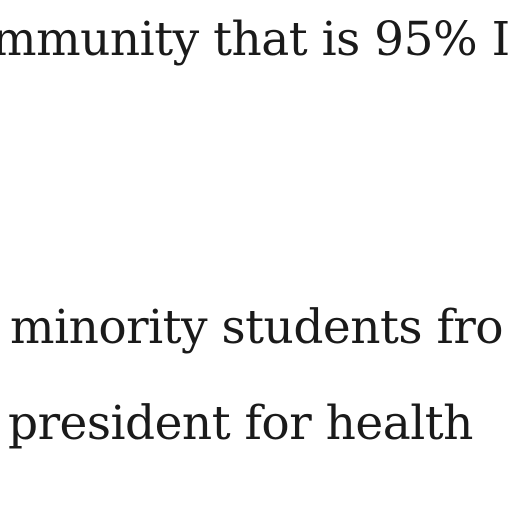 The width and height of the screenshot is (512, 512). Describe the element at coordinates (240, 423) in the screenshot. I see `text-line-3: president for health` at that location.